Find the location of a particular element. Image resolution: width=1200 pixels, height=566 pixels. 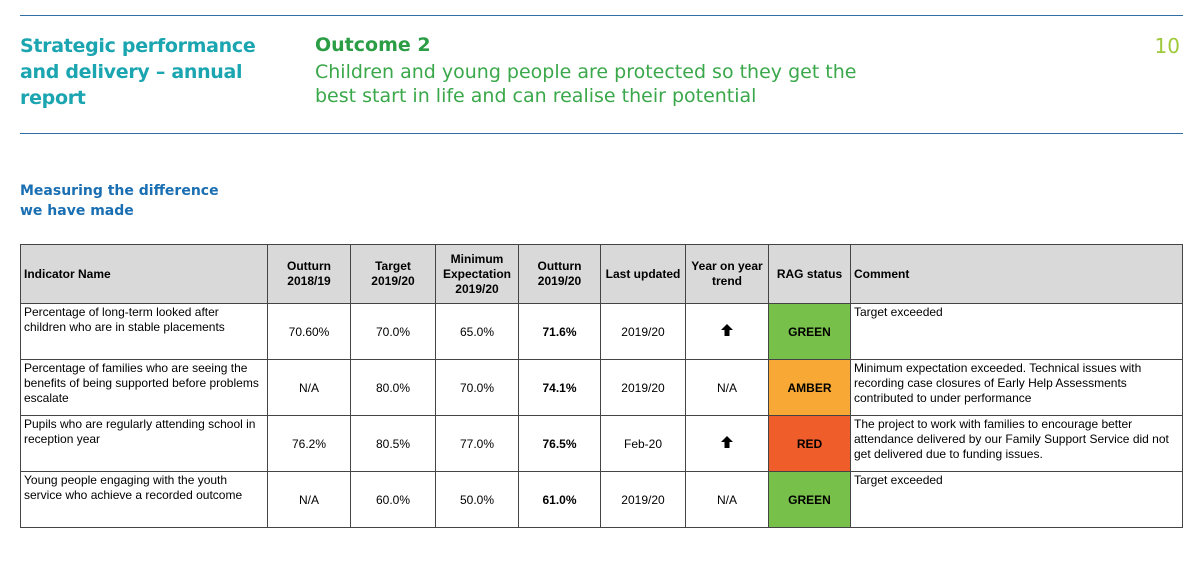

header-target-2019-20: Target 2019/20 is located at coordinates (393, 274).